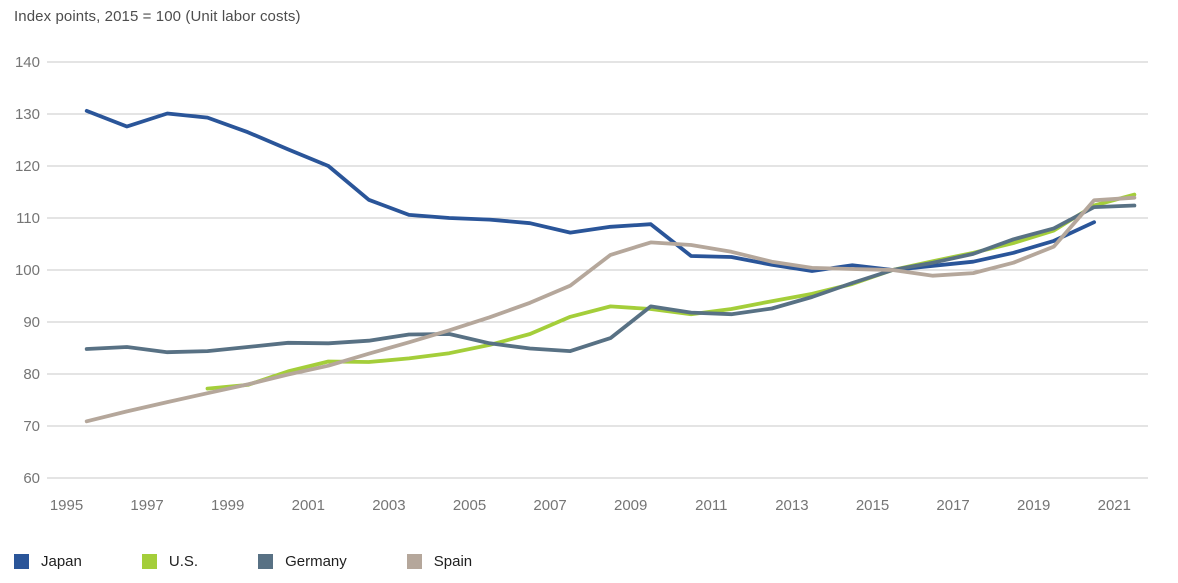 Image resolution: width=1178 pixels, height=583 pixels. What do you see at coordinates (31, 374) in the screenshot?
I see `y-tick-label-80: 80` at bounding box center [31, 374].